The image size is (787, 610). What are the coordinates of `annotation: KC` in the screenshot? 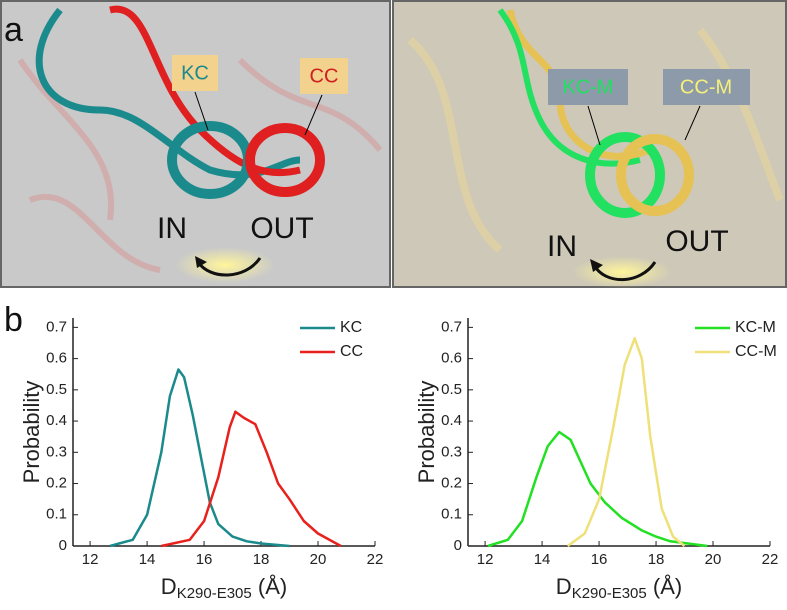 It's located at (195, 73).